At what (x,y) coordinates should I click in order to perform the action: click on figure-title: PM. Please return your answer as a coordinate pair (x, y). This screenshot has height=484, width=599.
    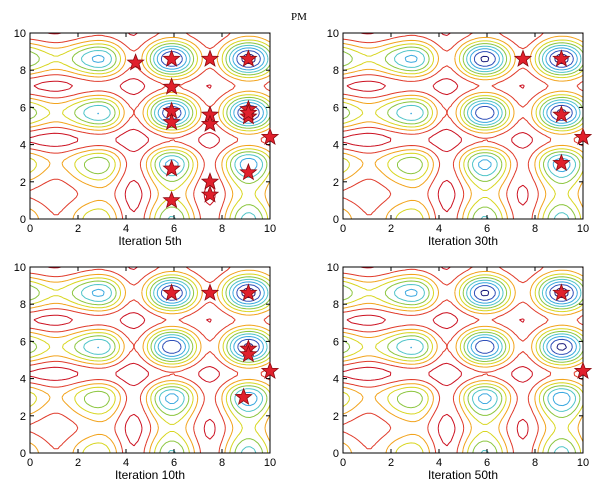
    Looking at the image, I should click on (299, 17).